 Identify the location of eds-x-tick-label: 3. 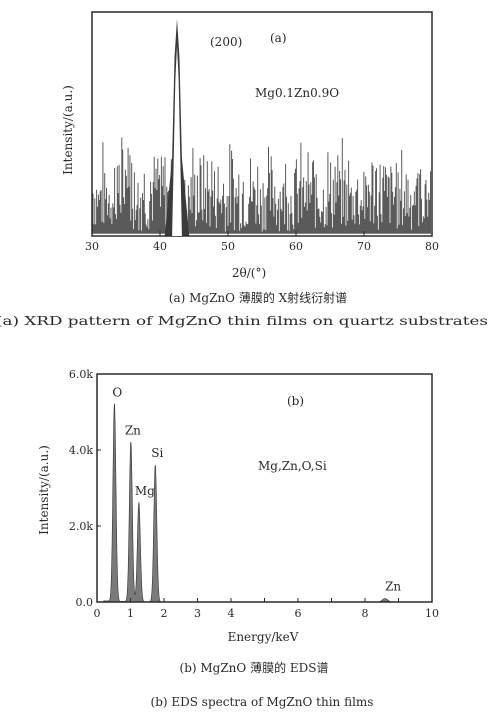
(197, 613).